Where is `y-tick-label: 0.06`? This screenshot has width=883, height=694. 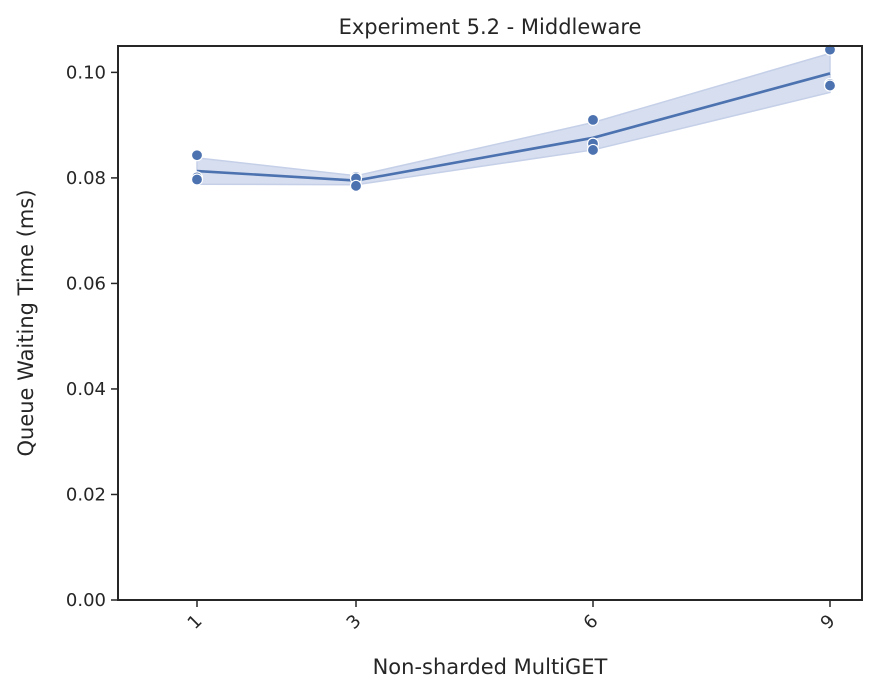
y-tick-label: 0.06 is located at coordinates (86, 283).